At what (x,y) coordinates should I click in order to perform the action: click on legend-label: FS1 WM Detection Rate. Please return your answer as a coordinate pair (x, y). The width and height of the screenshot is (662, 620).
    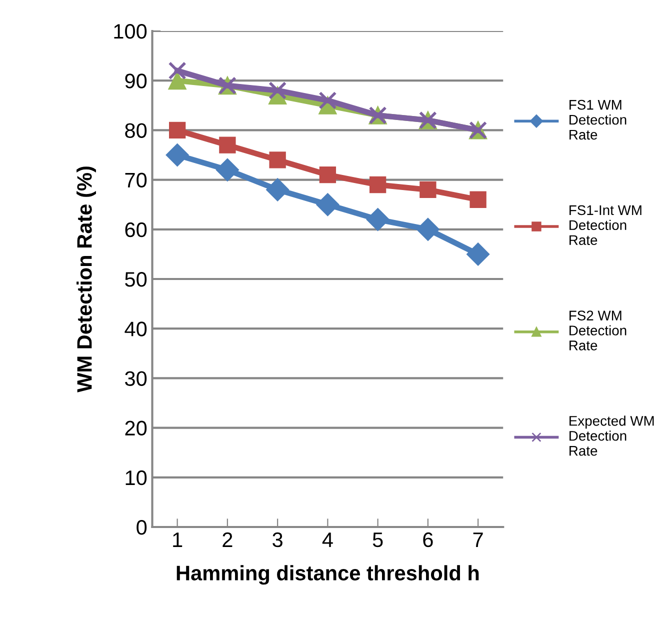
    Looking at the image, I should click on (598, 120).